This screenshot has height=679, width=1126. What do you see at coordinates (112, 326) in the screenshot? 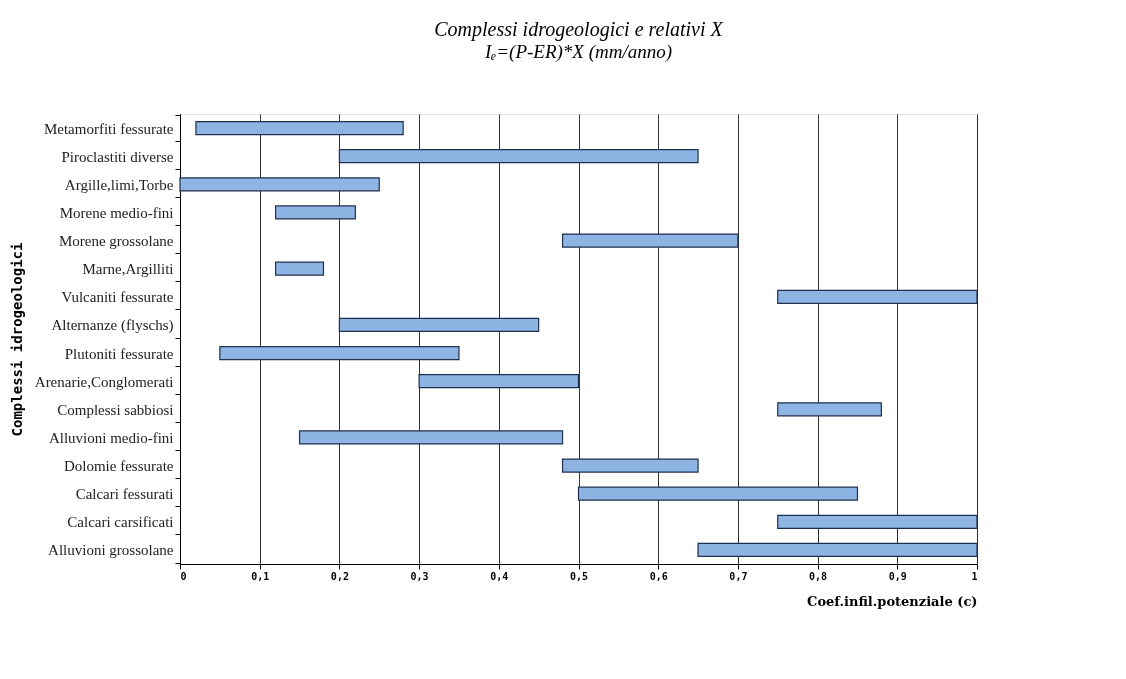
I see `y-tick-label: Alternanze (flyschs)` at bounding box center [112, 326].